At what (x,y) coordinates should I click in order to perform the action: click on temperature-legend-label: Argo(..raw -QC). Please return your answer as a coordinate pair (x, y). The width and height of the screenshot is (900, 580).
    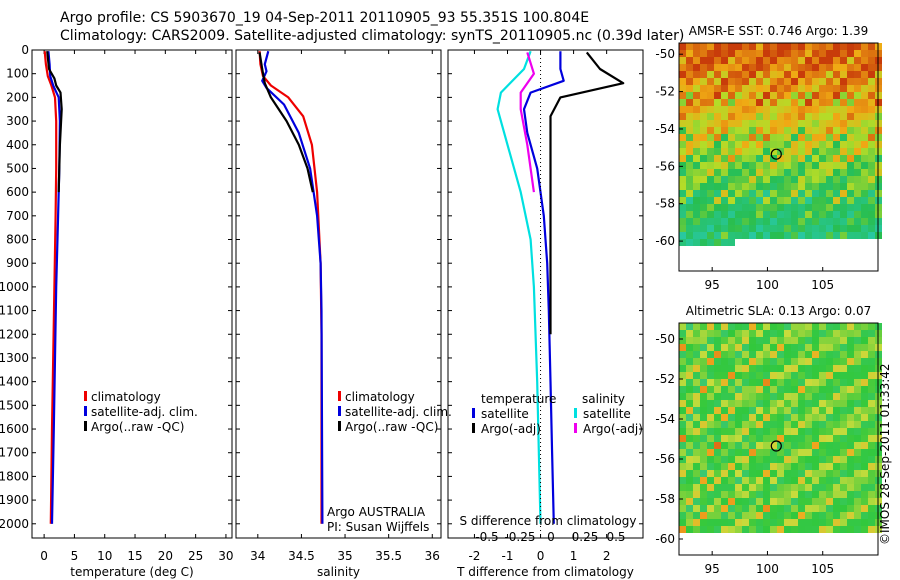
    Looking at the image, I should click on (137, 427).